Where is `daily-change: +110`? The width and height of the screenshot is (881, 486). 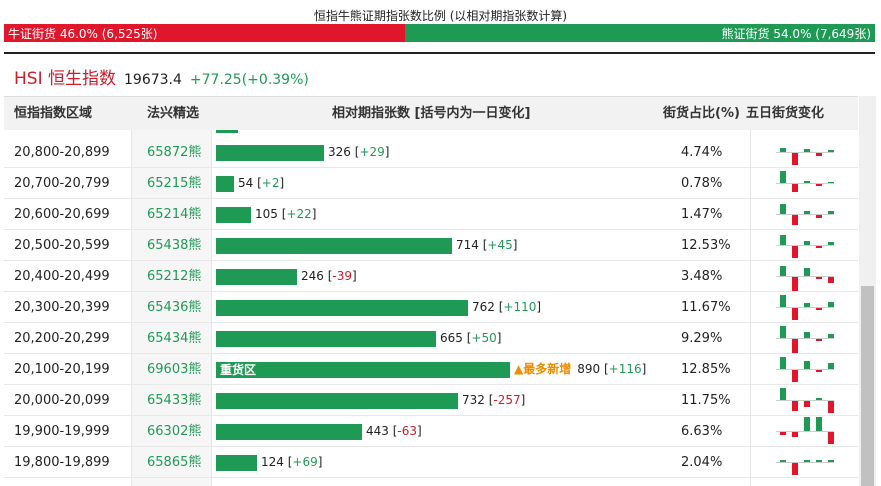
daily-change: +110 is located at coordinates (520, 307).